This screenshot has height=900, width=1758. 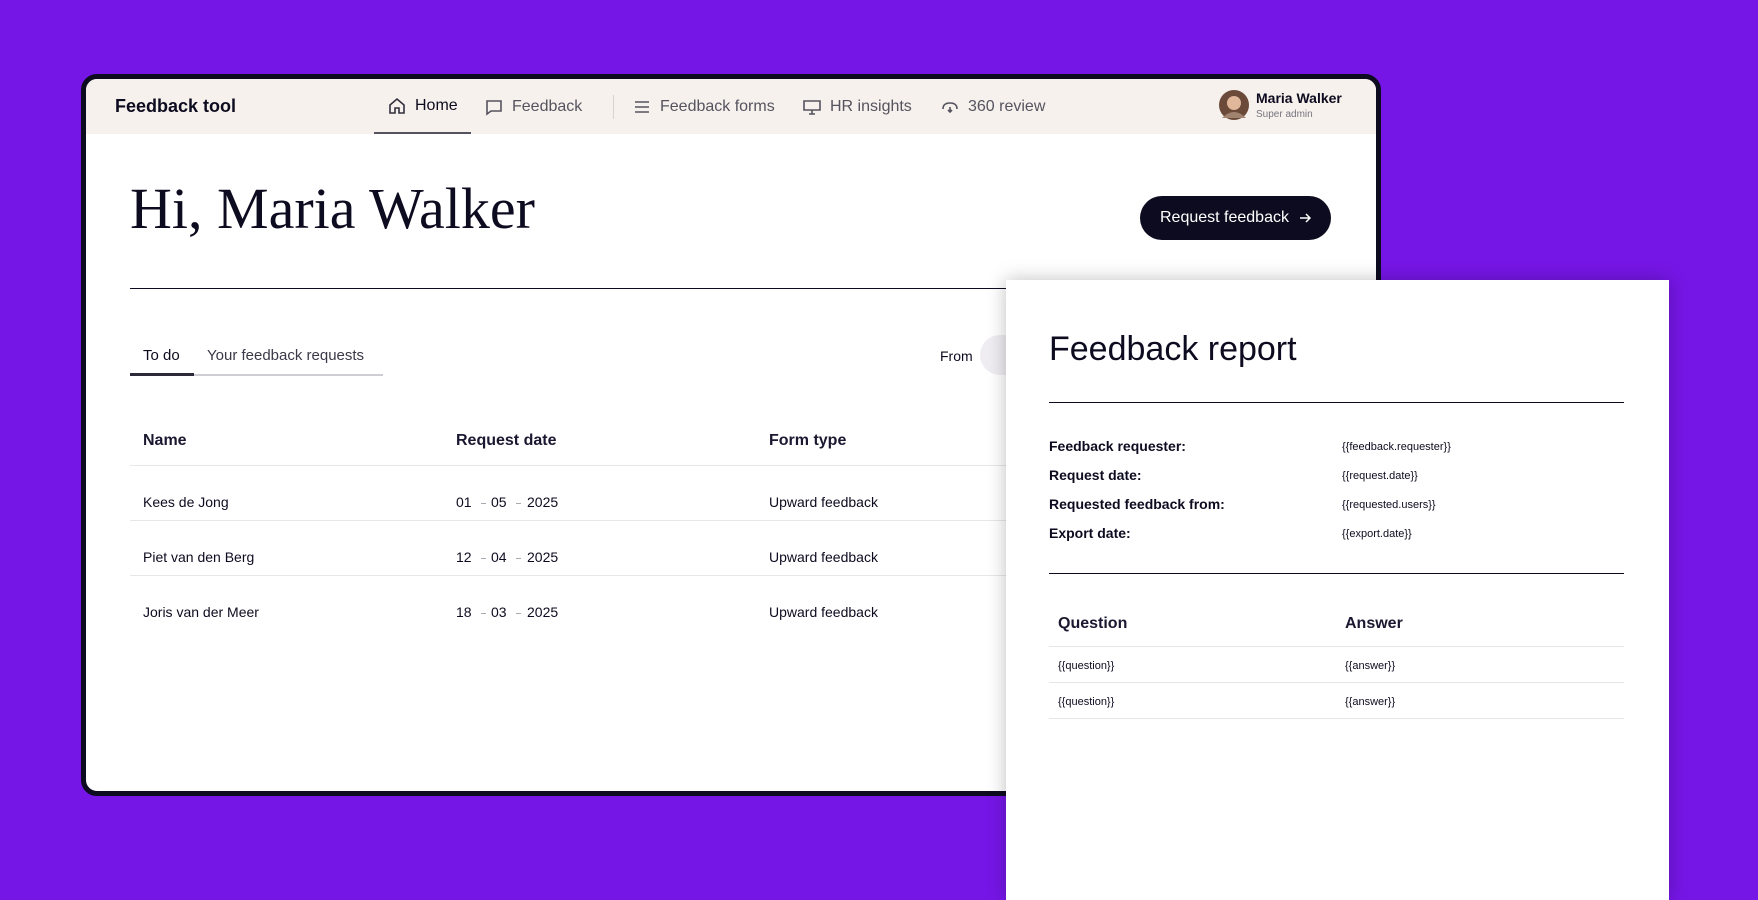 I want to click on meta-value: {{export.date}}, so click(x=1377, y=534).